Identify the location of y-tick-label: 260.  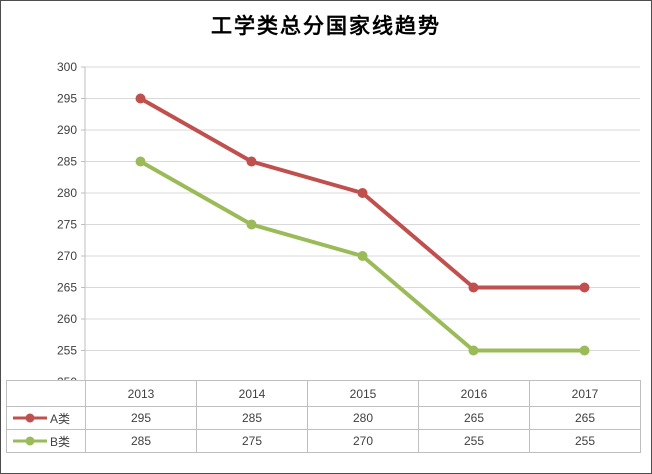
(67, 319).